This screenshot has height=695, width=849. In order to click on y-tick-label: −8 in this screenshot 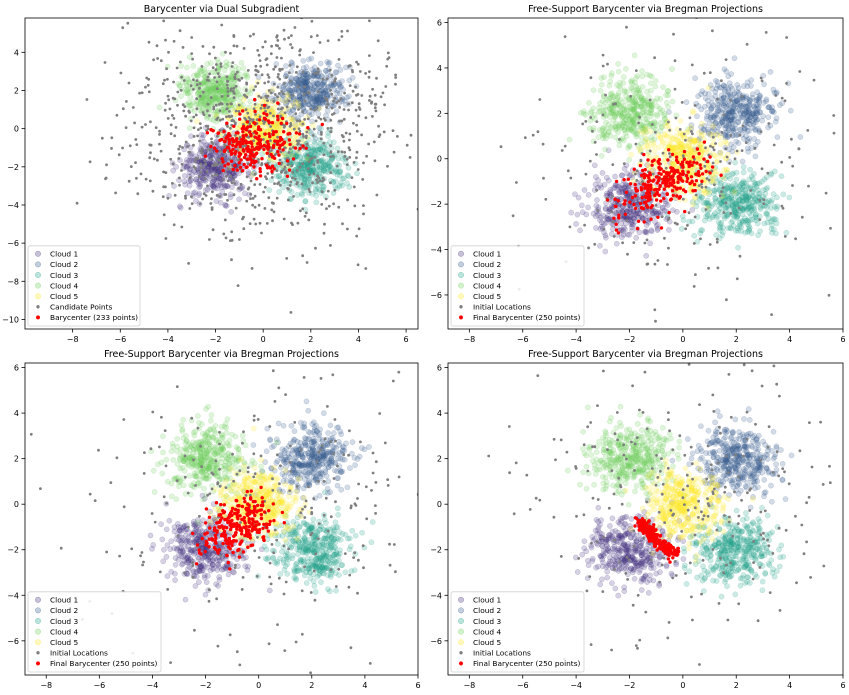, I will do `click(13, 281)`.